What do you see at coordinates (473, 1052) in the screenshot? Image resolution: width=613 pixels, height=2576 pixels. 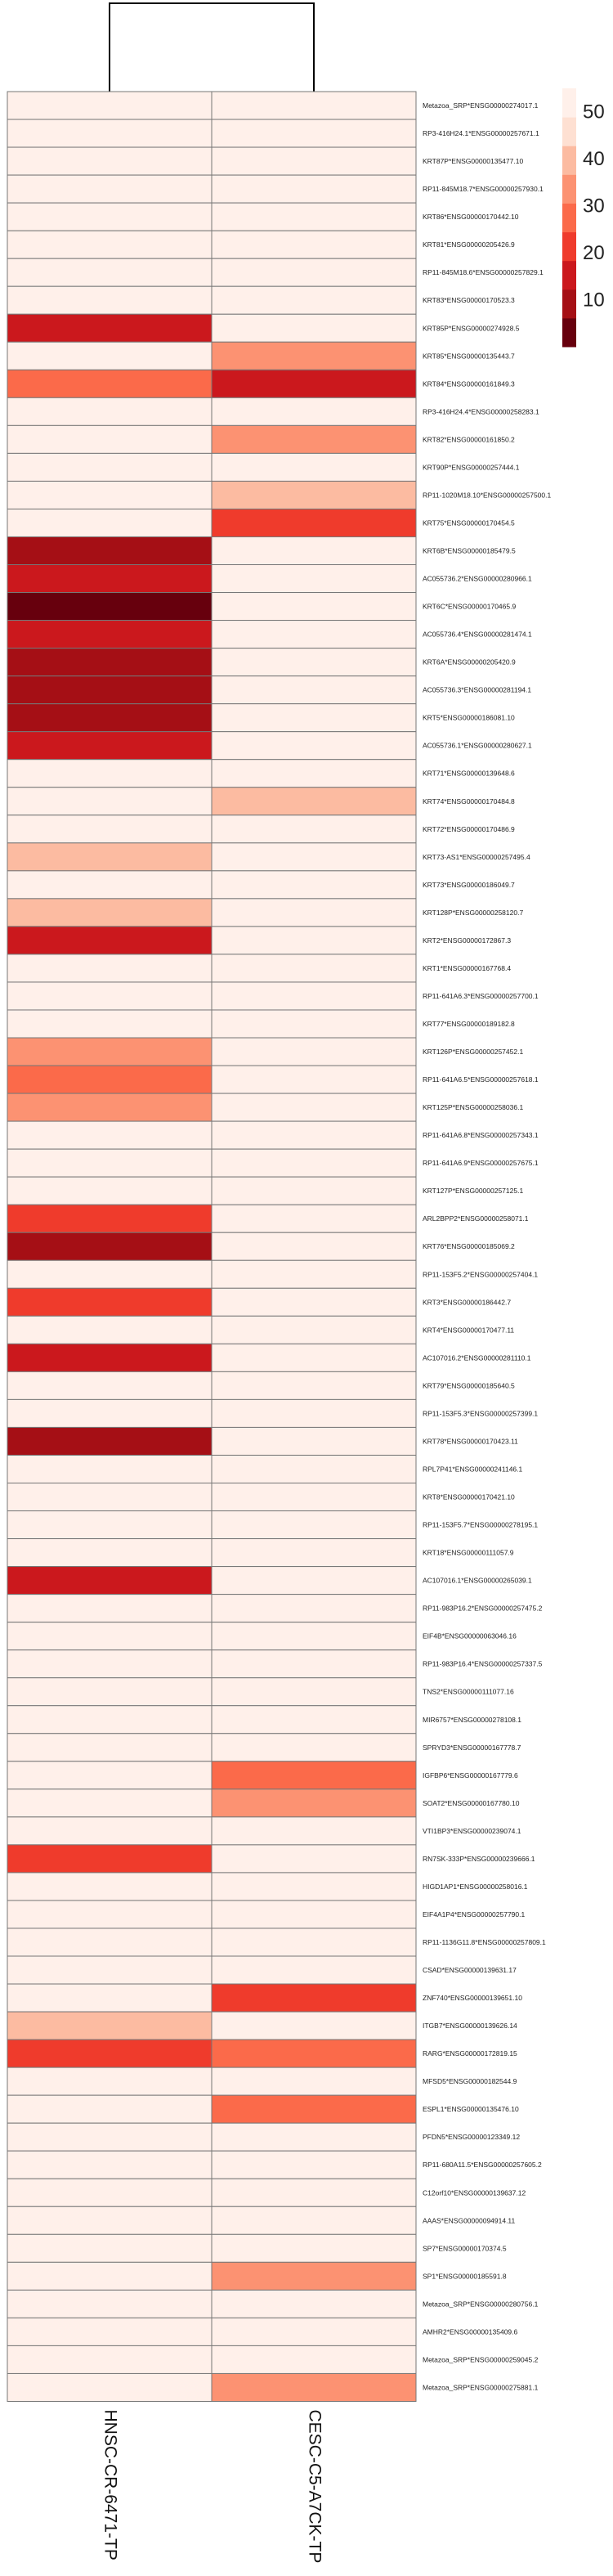 I see `row-label: KRT126P*ENSG00000257452.1` at bounding box center [473, 1052].